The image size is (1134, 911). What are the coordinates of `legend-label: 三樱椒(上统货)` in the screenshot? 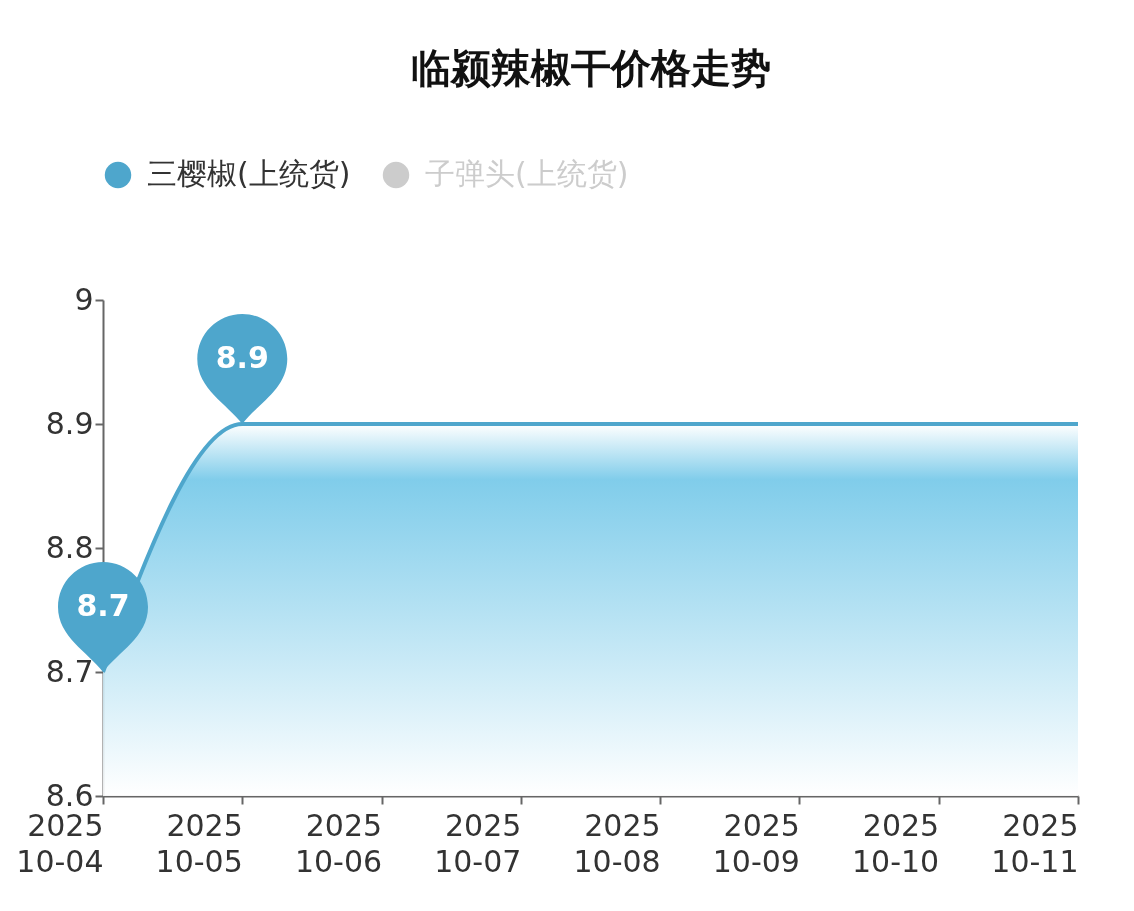 It's located at (249, 173).